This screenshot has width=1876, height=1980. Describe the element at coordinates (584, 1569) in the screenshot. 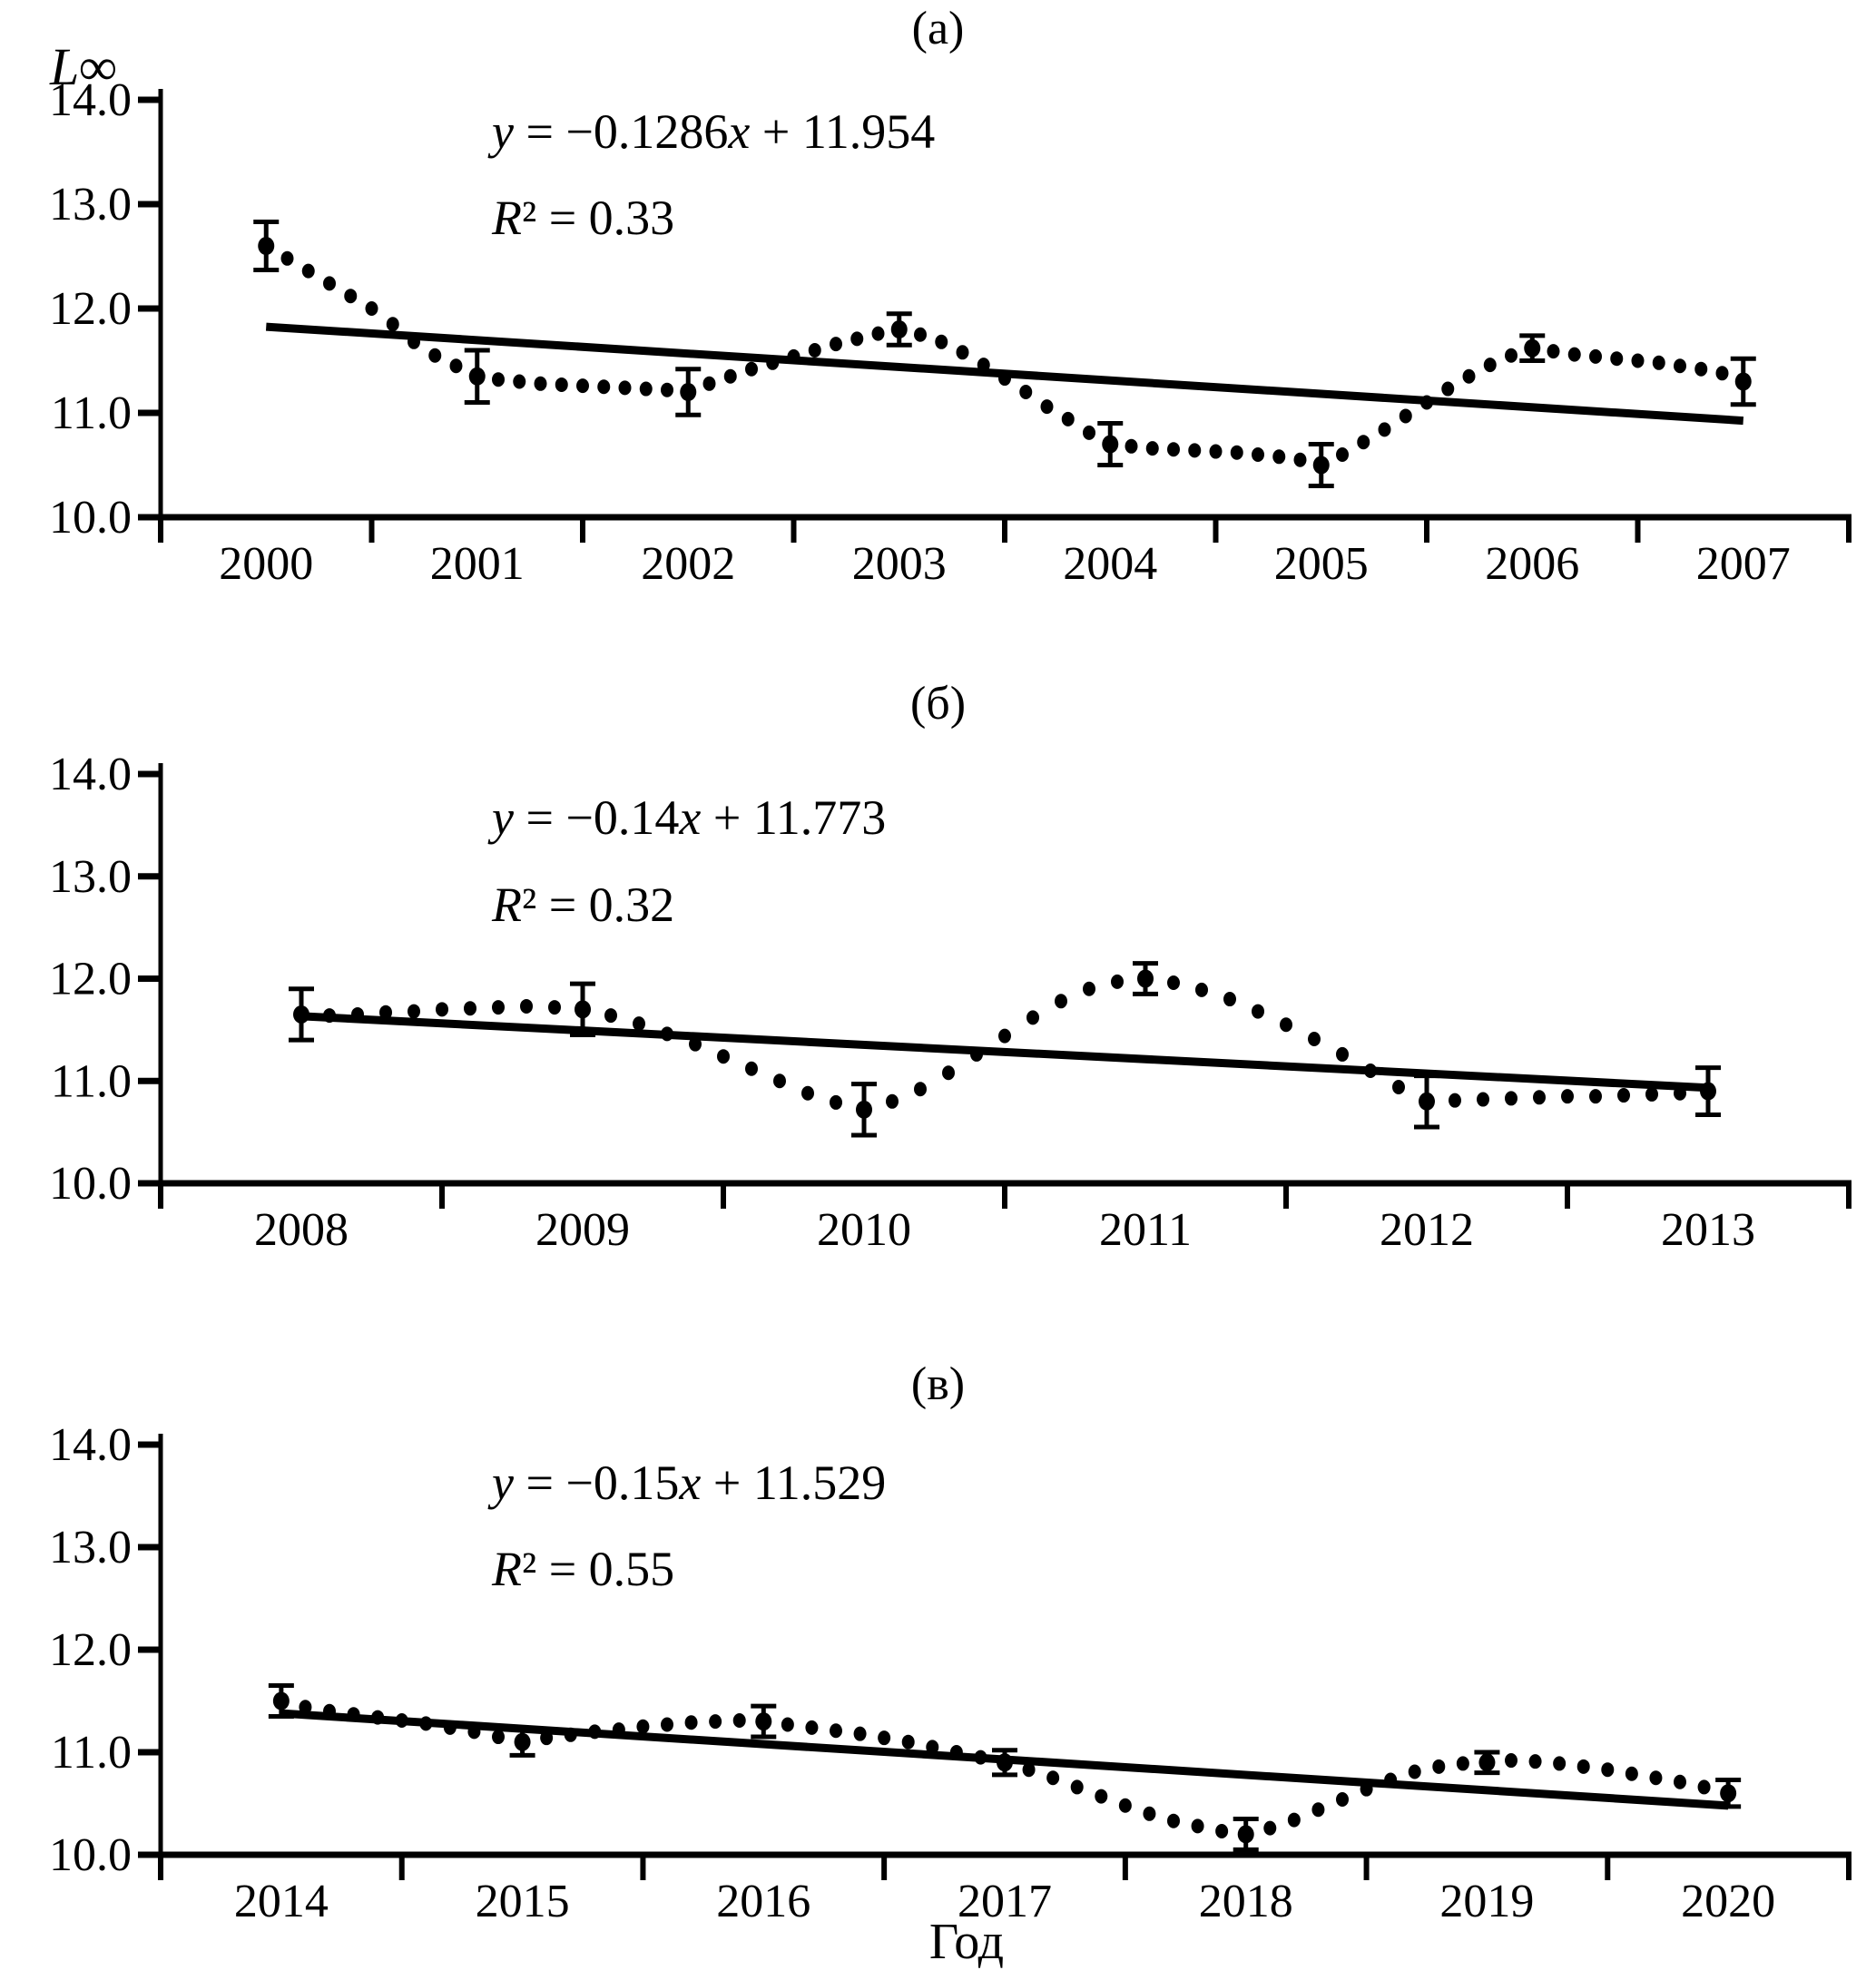

I see `panel-v-r-squared: R² = 0.55` at that location.